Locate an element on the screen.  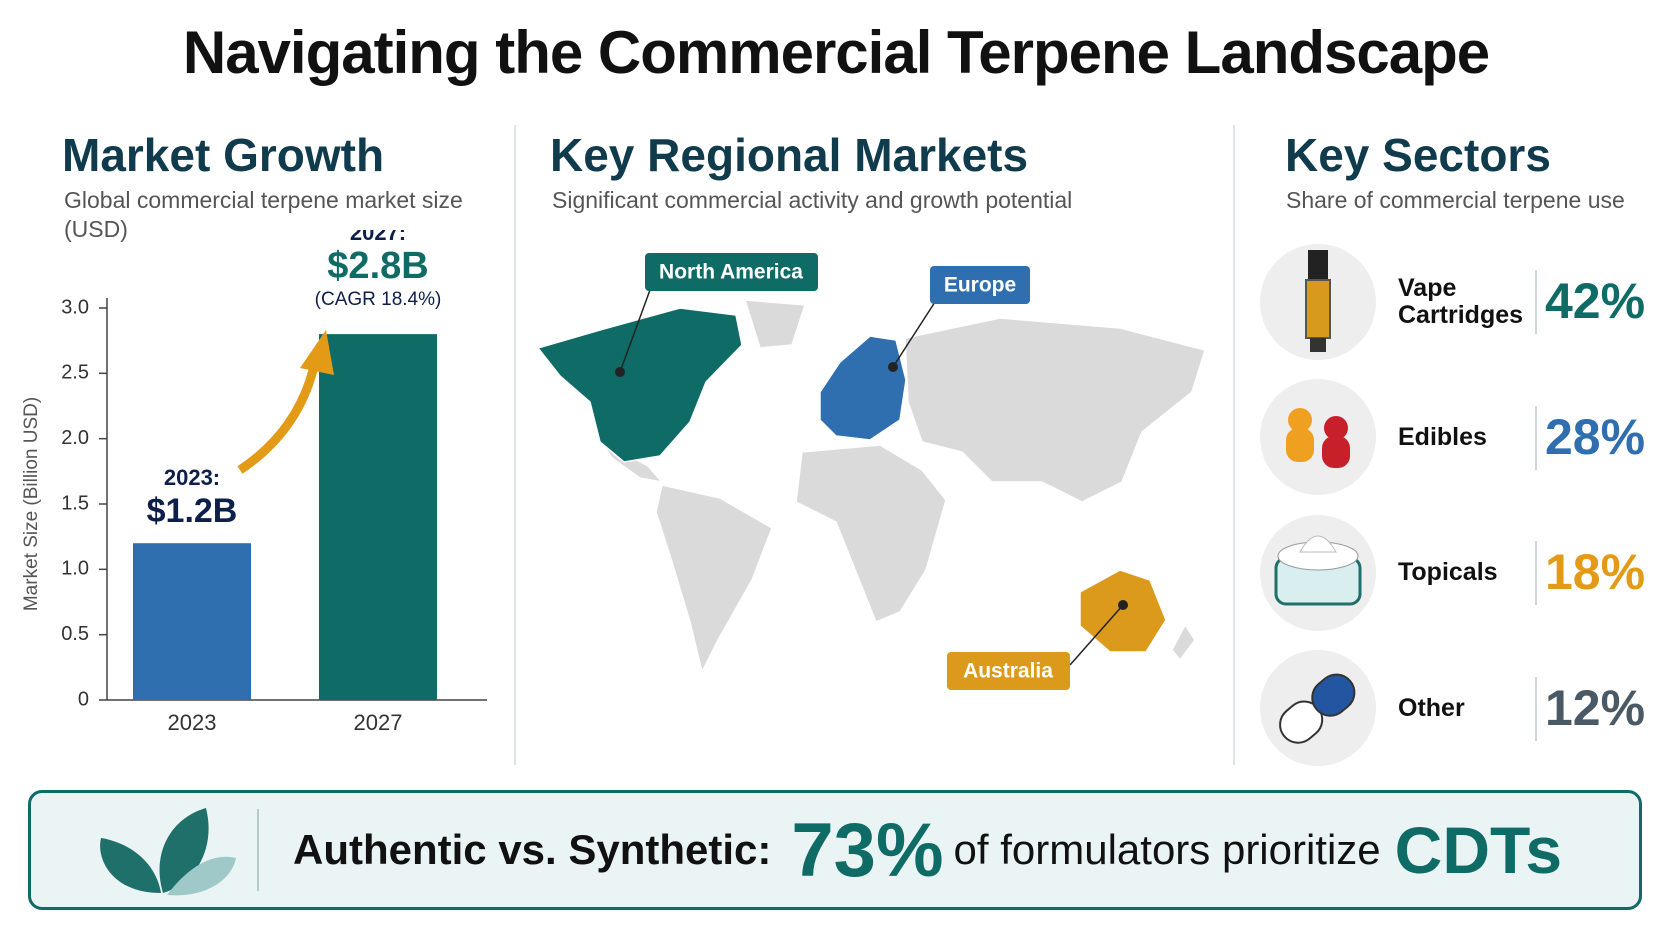
sector-name: Vape Cartridges is located at coordinates (1461, 301).